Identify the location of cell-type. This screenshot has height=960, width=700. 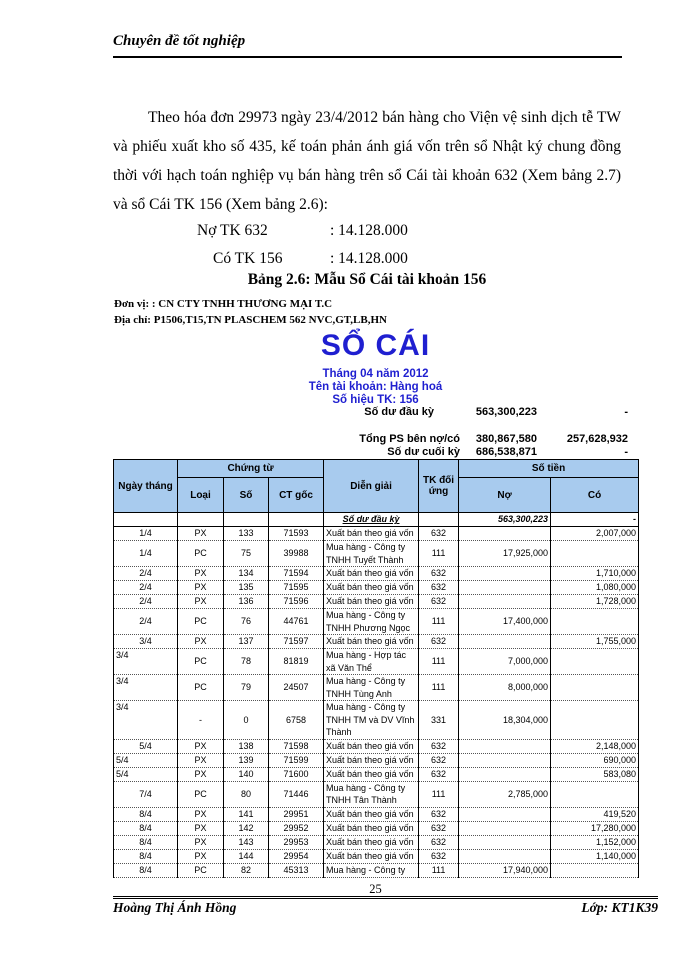
(200, 519).